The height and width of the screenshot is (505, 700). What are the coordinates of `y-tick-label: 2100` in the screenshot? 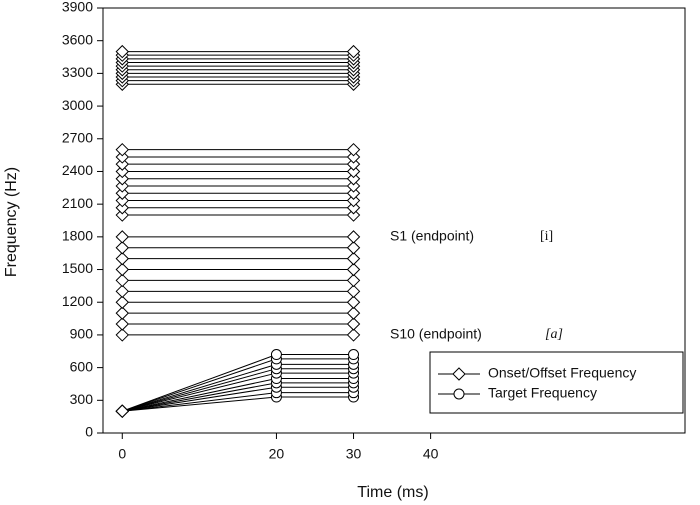 It's located at (77, 203).